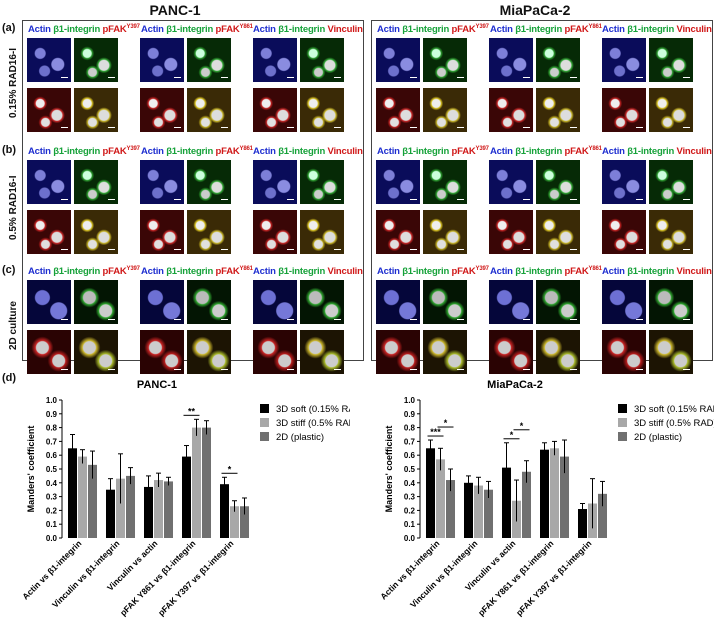 The width and height of the screenshot is (716, 633). I want to click on y-tick-label: 0.3, so click(410, 497).